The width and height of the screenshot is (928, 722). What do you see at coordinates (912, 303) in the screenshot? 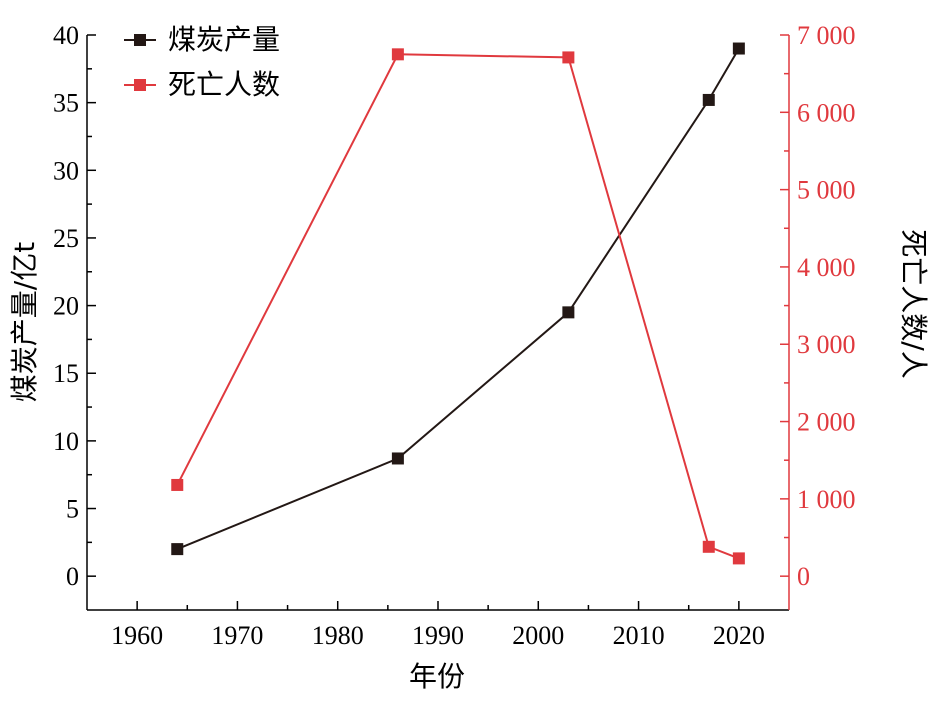
I see `y-axis-right-title: 死亡人数/人` at bounding box center [912, 303].